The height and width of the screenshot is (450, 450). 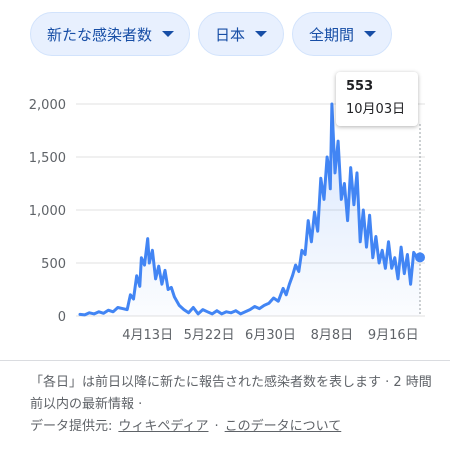 I want to click on period-dropdown: 全期間, so click(x=342, y=34).